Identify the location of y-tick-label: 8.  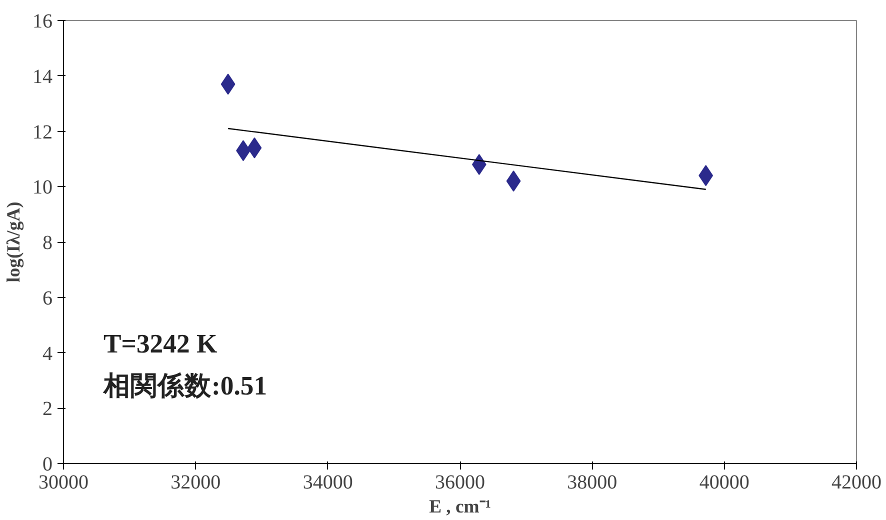
(47, 243).